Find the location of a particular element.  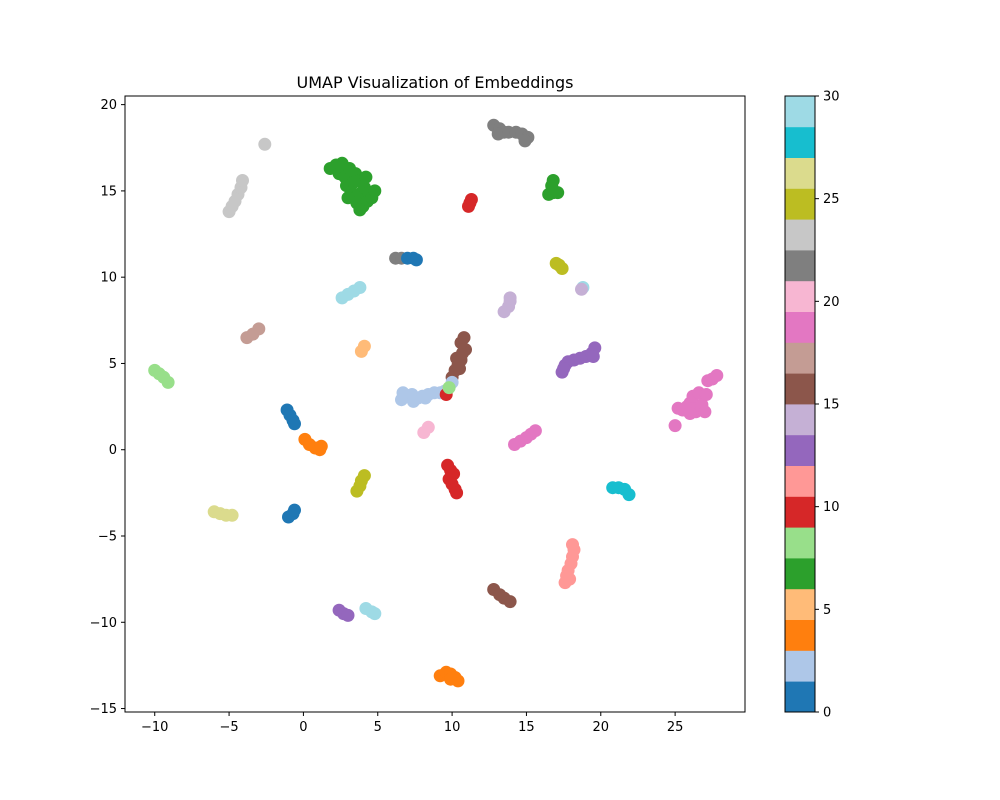

colorbar-tick-label: 20 is located at coordinates (831, 302).